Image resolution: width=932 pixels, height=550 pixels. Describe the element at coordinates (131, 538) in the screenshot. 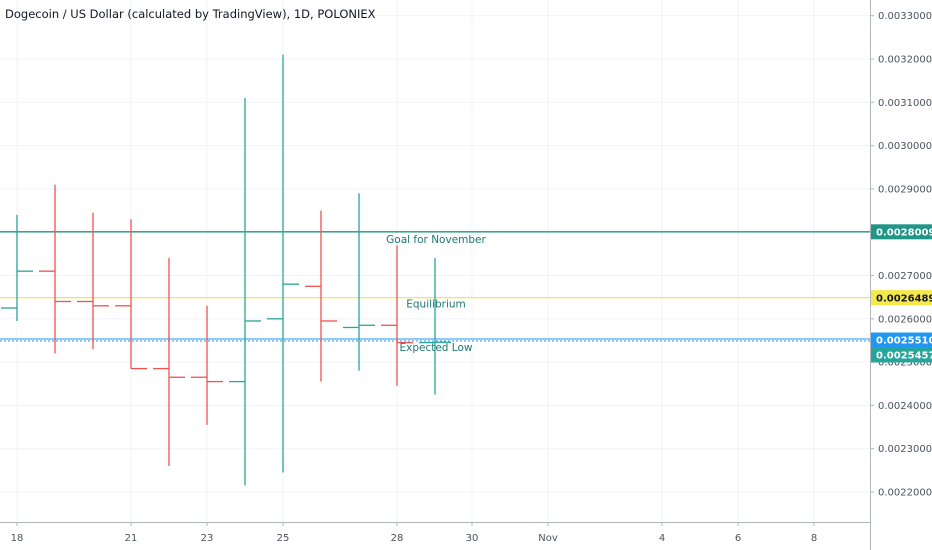

I see `x-tick-label: 21` at that location.